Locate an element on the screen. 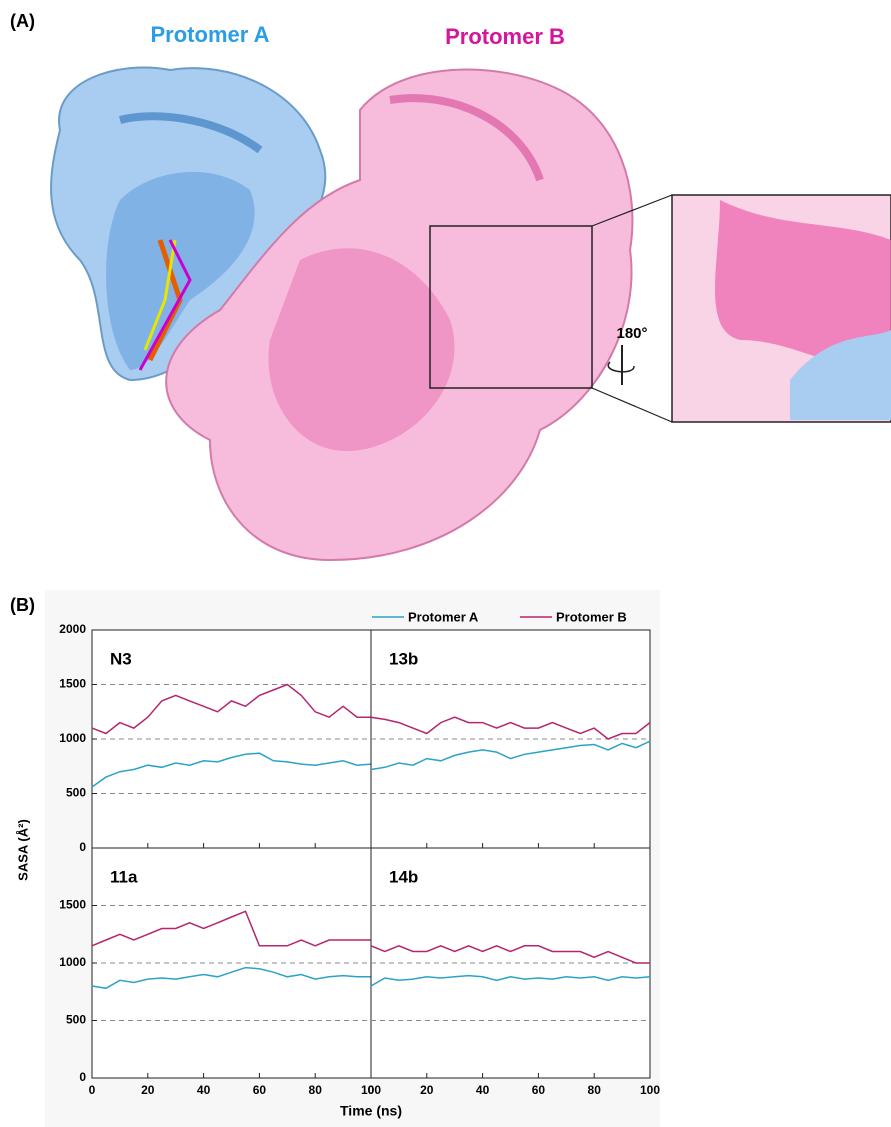  y-axis-label: SASA (Å²) is located at coordinates (22, 850).